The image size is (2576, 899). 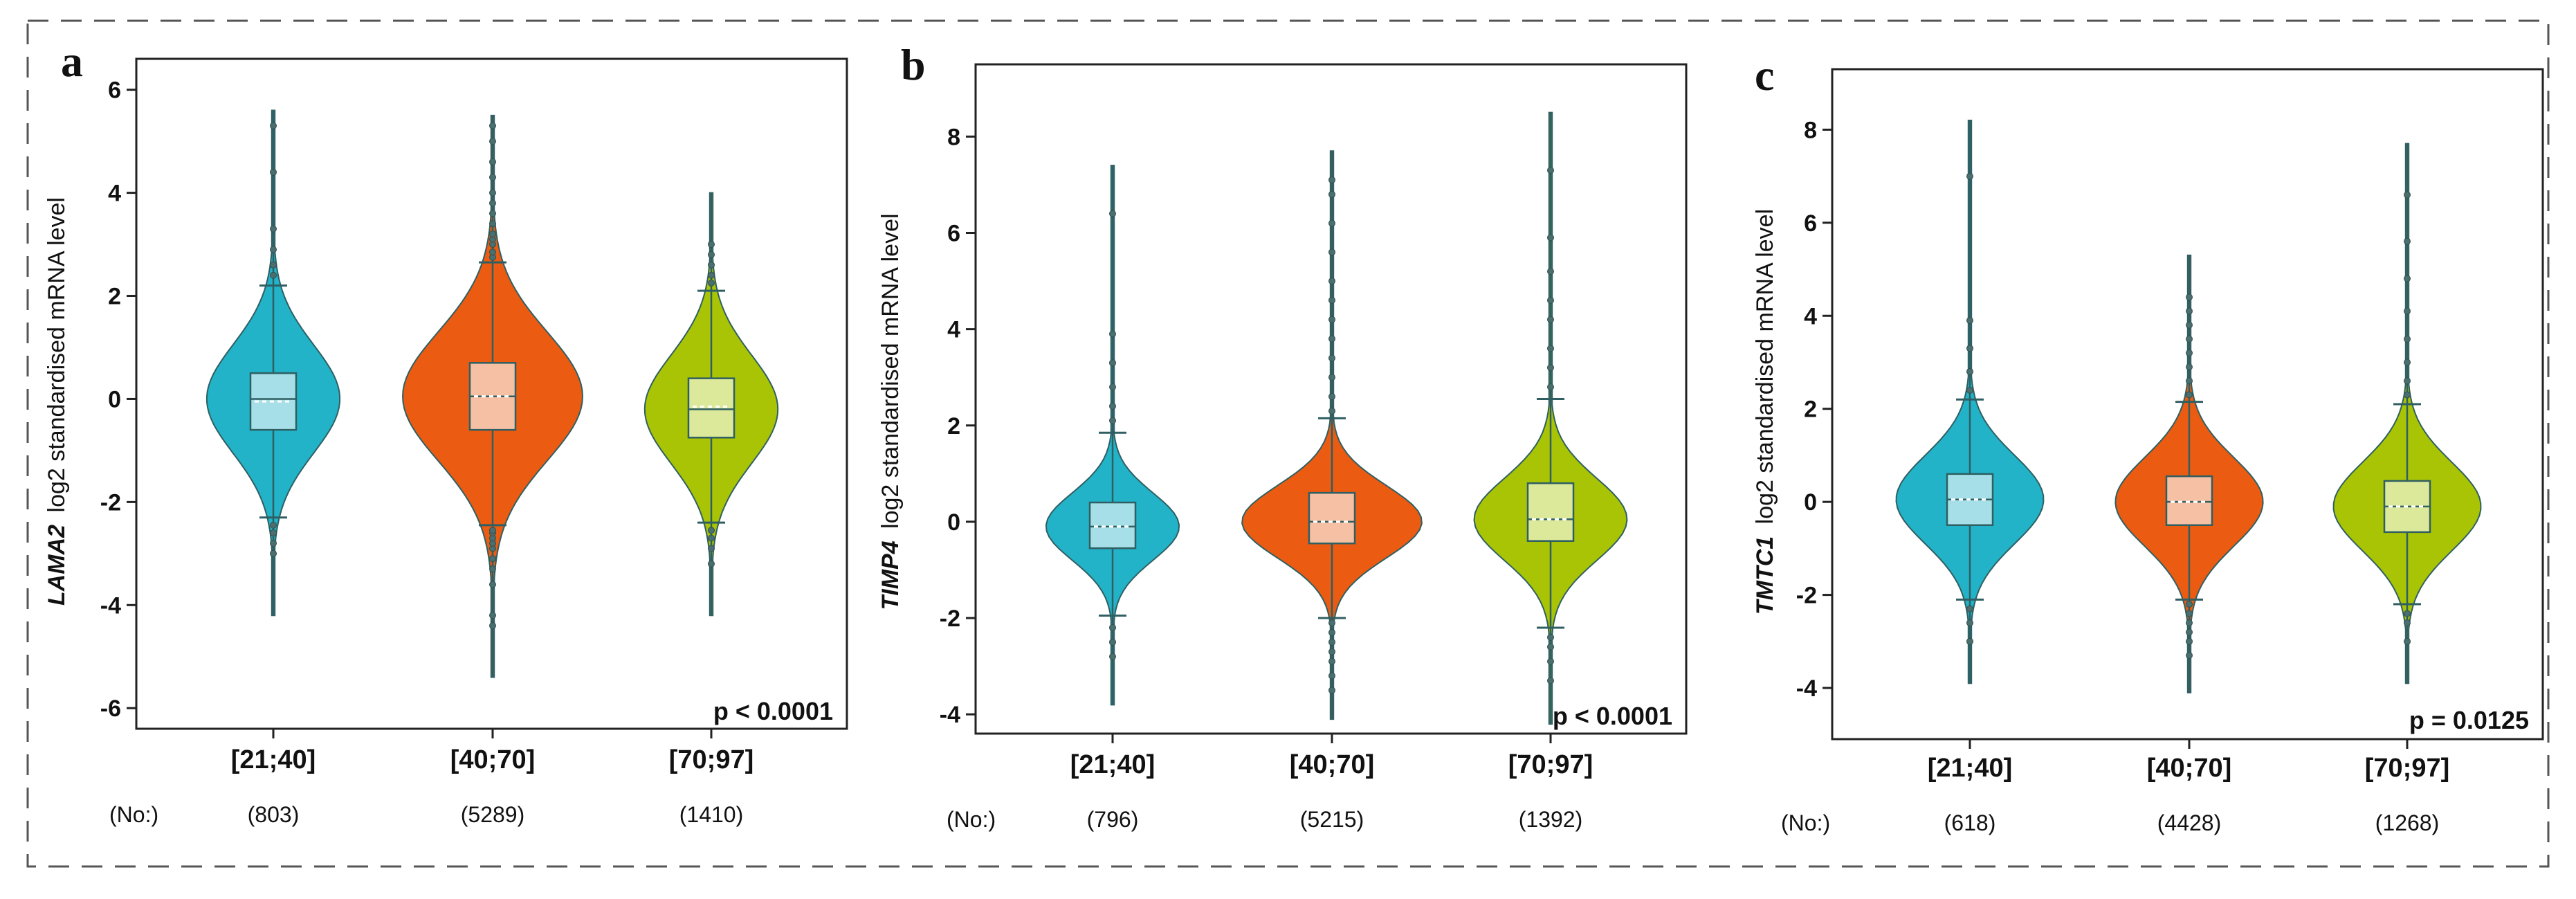 I want to click on panel-letter: a, so click(x=72, y=61).